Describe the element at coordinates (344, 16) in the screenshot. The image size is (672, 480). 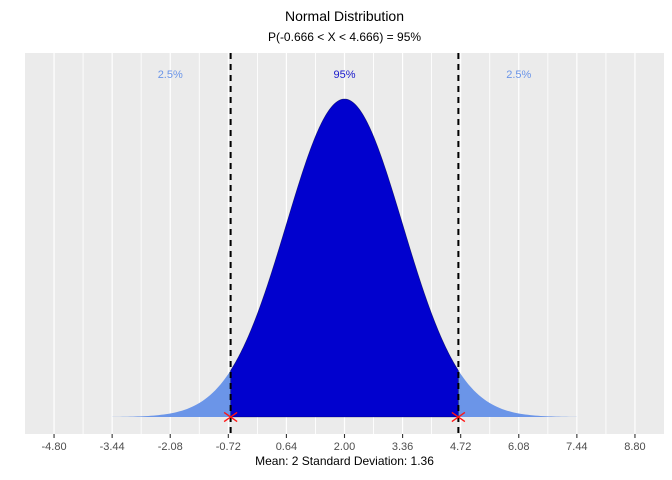
I see `chart-title: Normal Distribution` at that location.